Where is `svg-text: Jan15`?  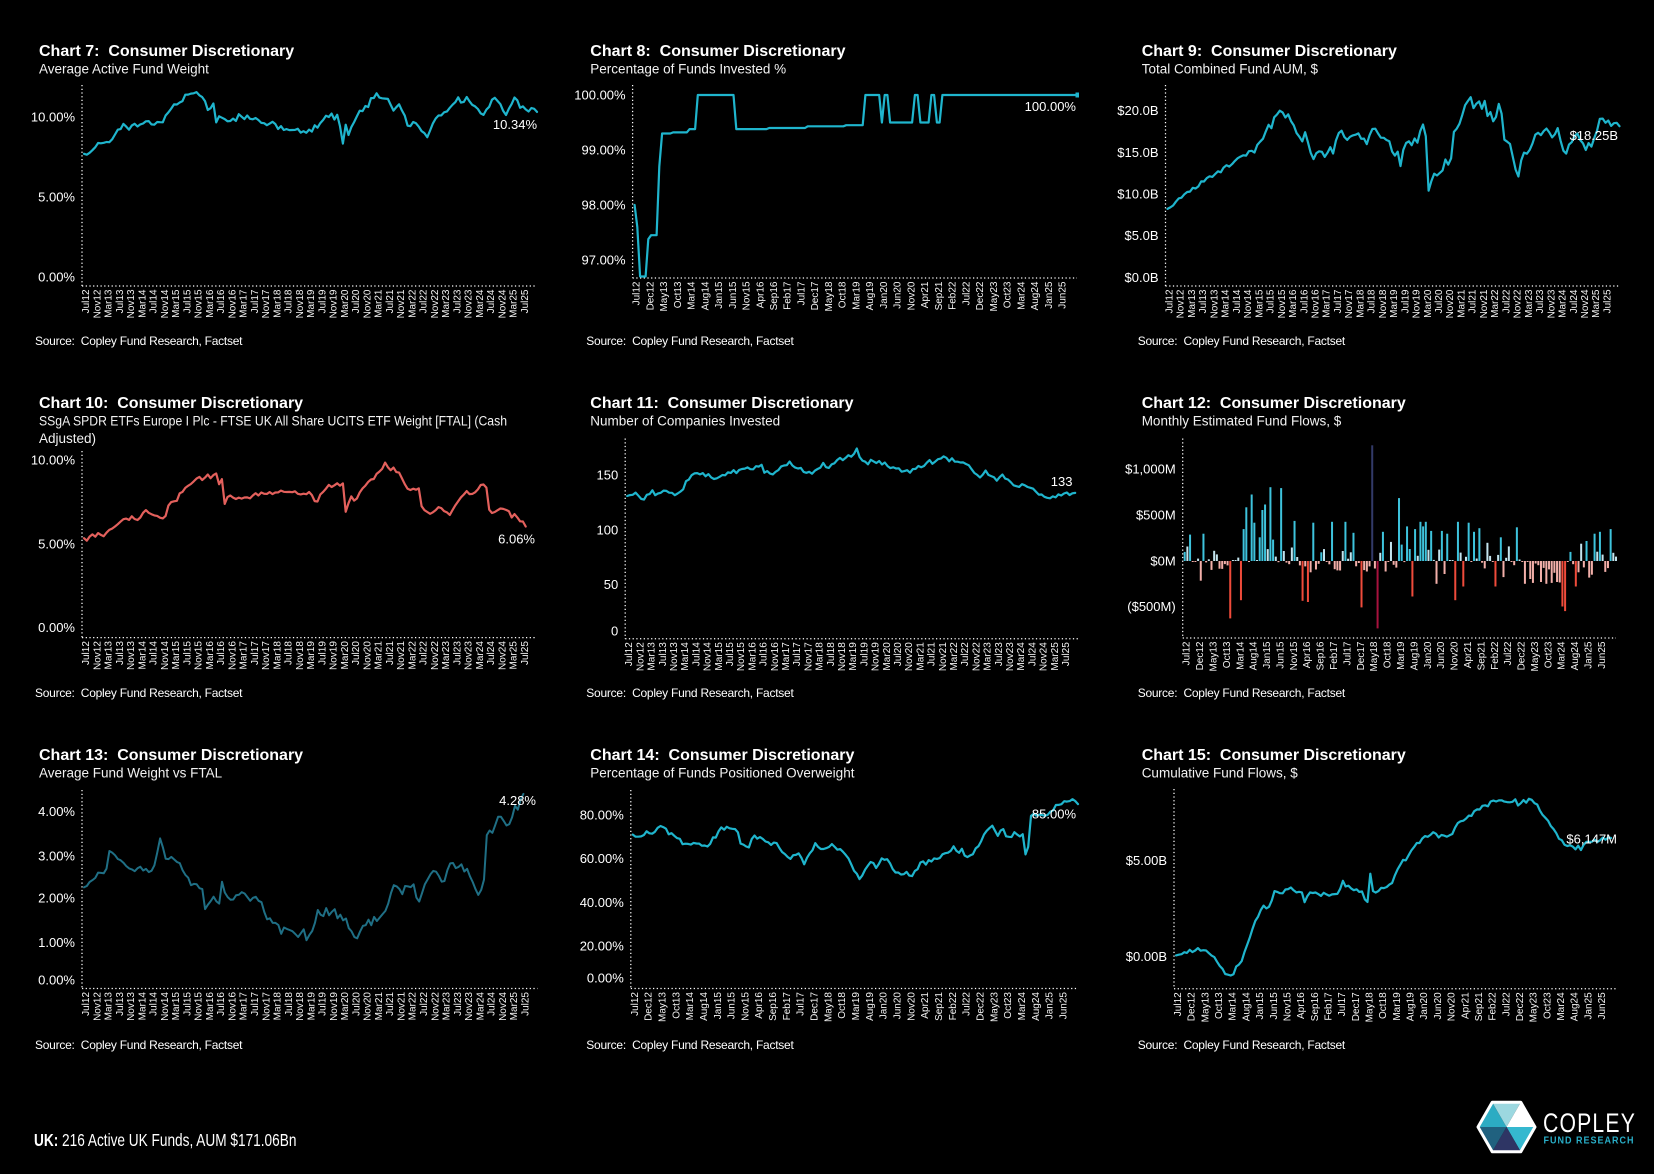
svg-text: Jan15 is located at coordinates (1260, 1006).